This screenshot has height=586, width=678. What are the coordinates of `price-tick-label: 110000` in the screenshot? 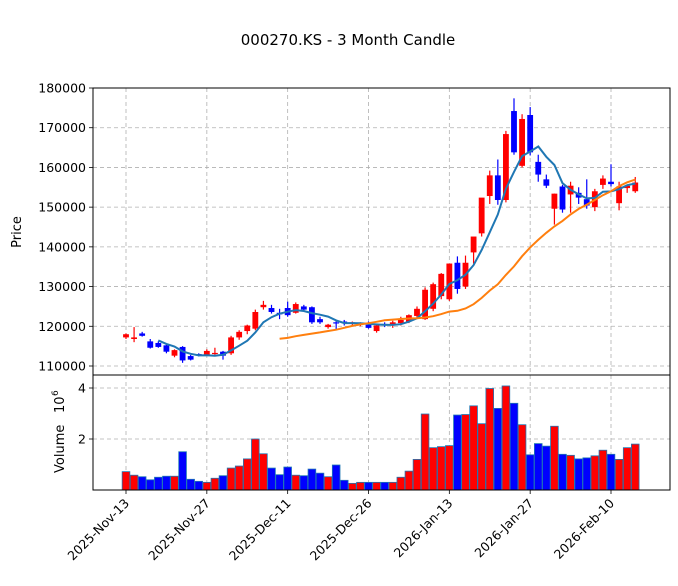 It's located at (62, 366).